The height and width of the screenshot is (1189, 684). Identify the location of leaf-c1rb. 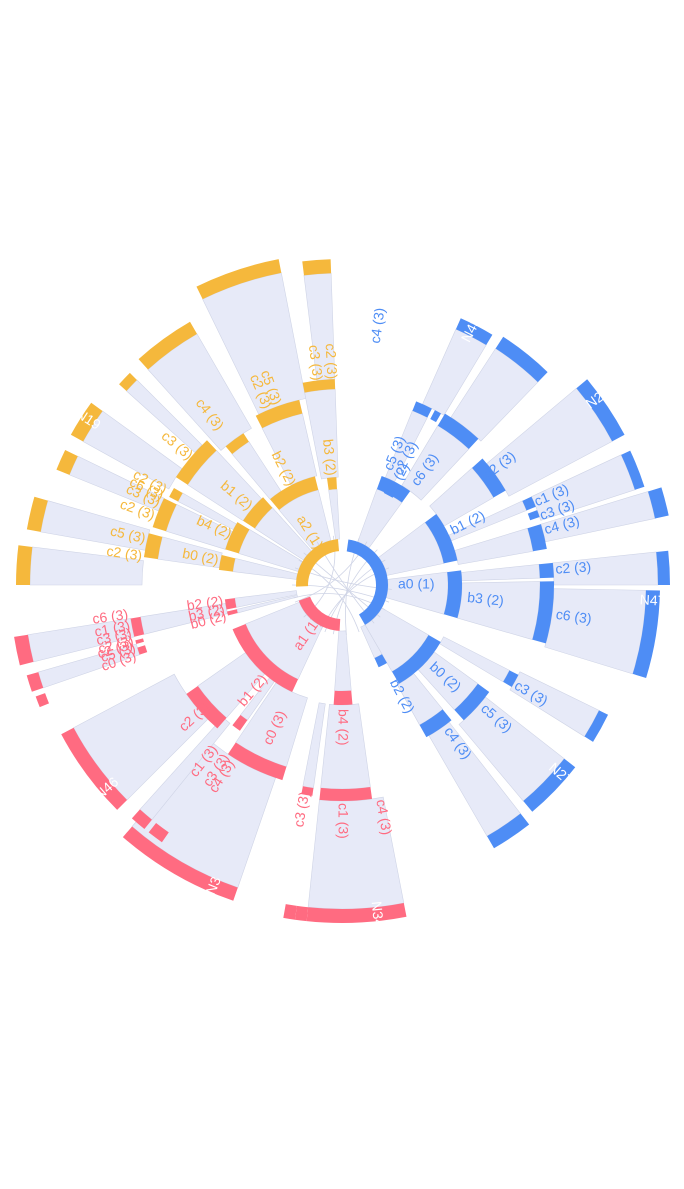
(139, 641).